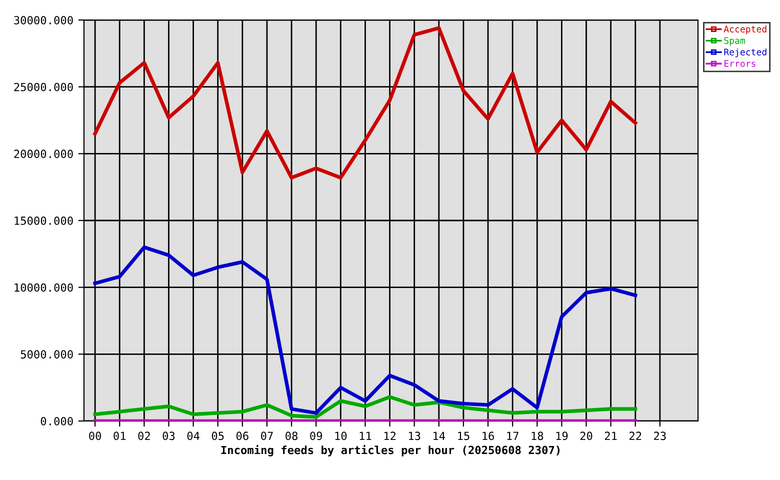 The width and height of the screenshot is (780, 480). I want to click on y-tick-label: 15000.000, so click(43, 220).